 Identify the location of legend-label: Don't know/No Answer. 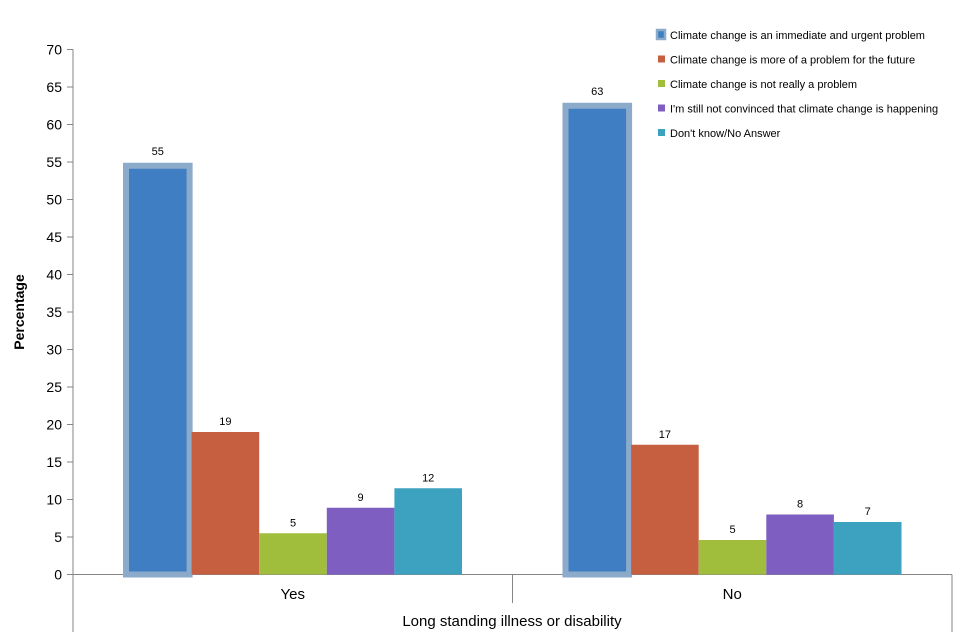
(725, 134).